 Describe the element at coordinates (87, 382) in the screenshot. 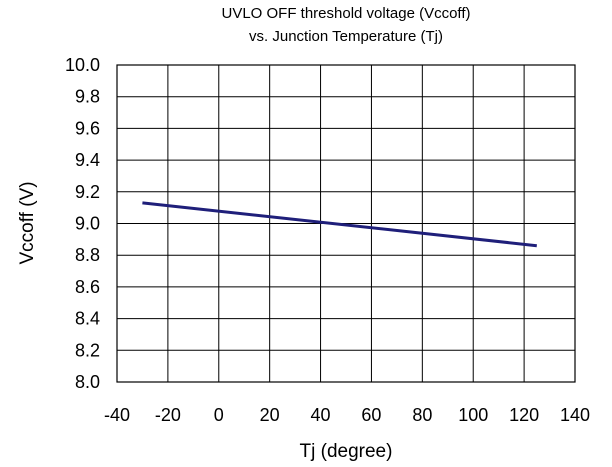

I see `y-tick-label: 8.0` at that location.